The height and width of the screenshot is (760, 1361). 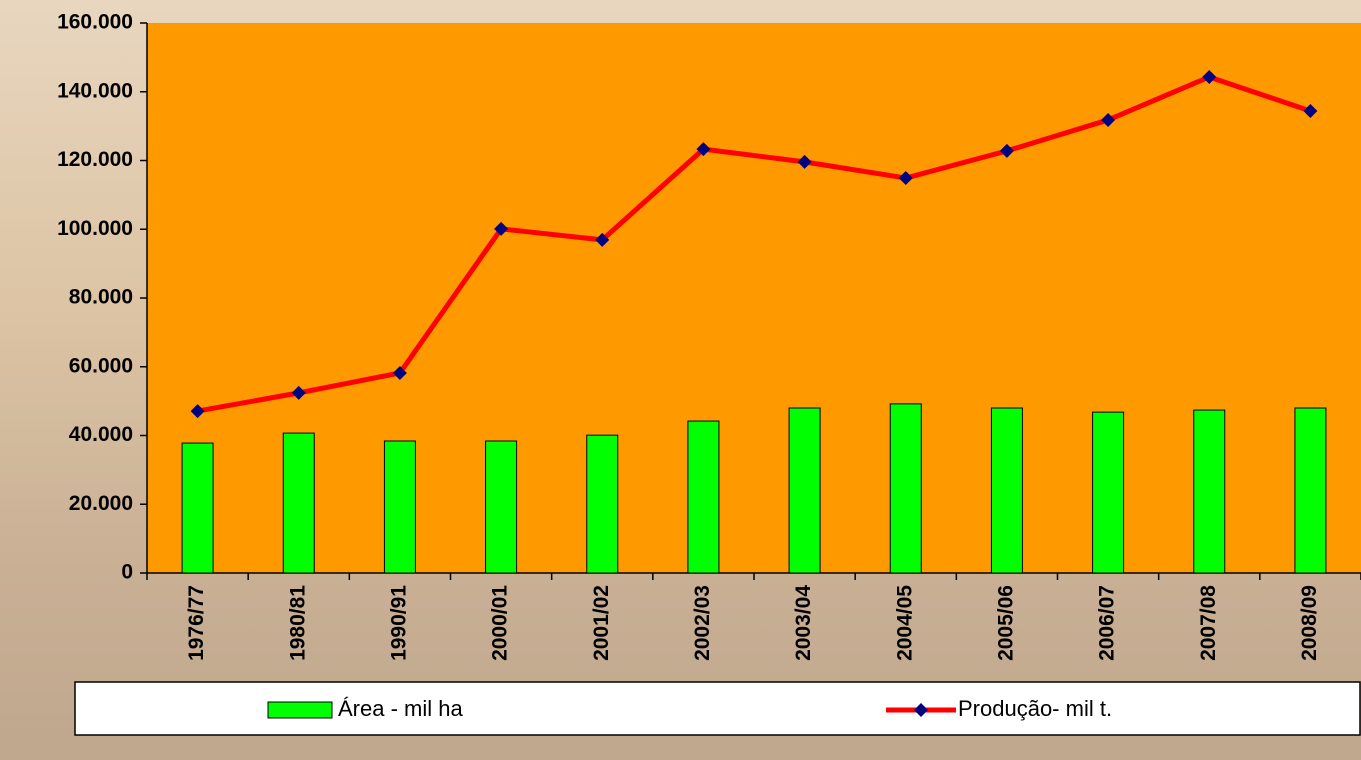 I want to click on x-tick-label: 2002/03, so click(x=702, y=623).